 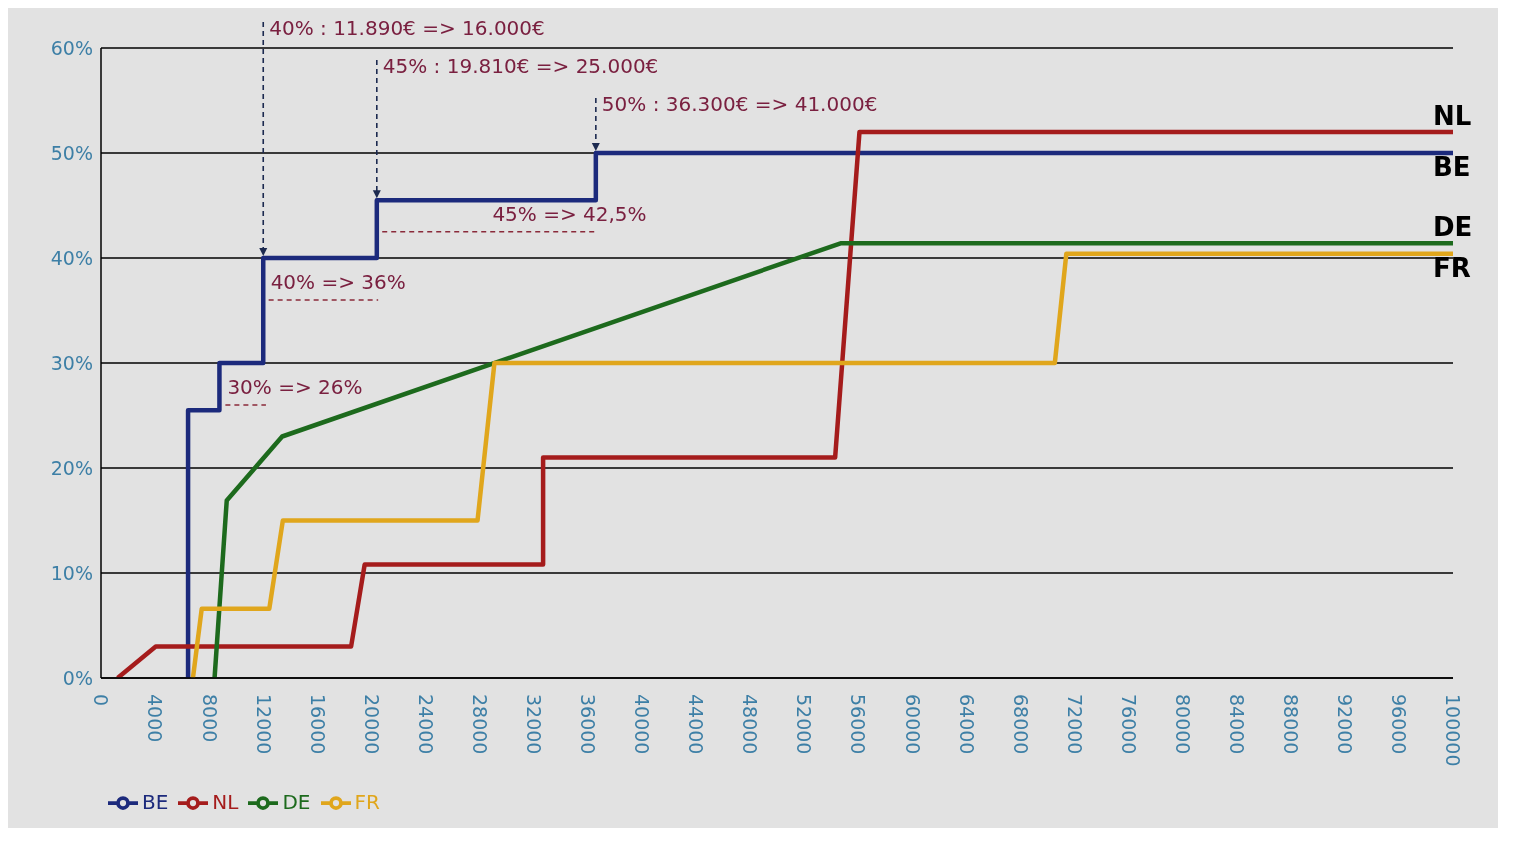 What do you see at coordinates (588, 724) in the screenshot?
I see `x-tick-label: 36000` at bounding box center [588, 724].